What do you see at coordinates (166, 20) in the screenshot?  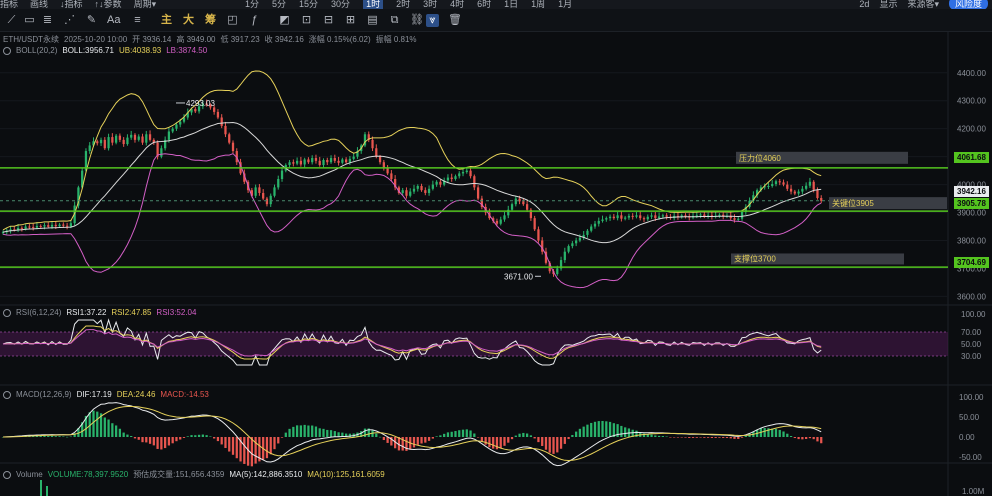 I see `main-force-button: 主` at bounding box center [166, 20].